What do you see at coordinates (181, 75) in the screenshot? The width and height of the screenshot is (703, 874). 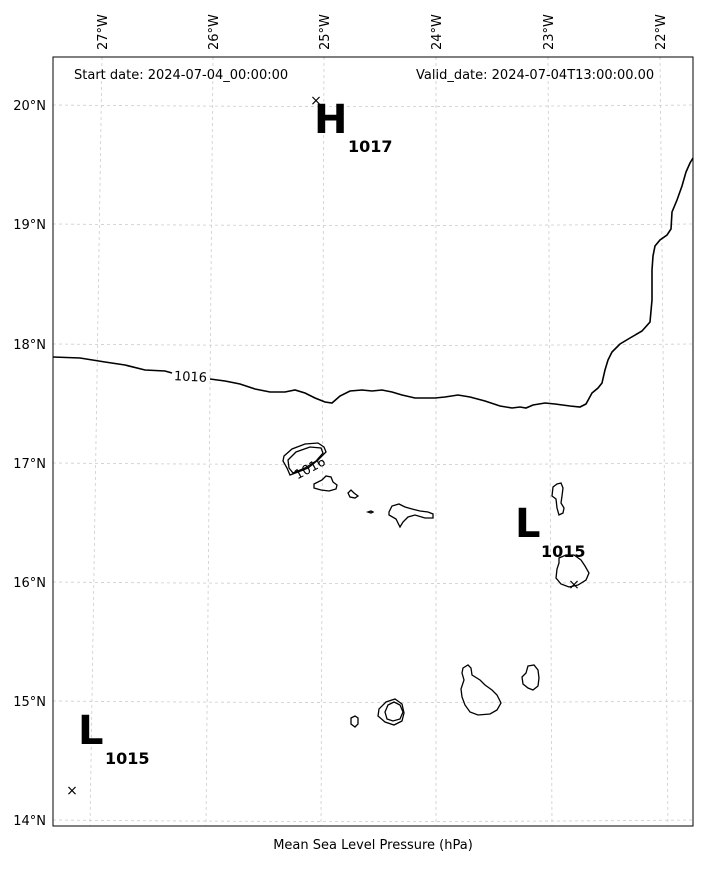 I see `start-date: Start date: 2024-07-04_00:00:00` at bounding box center [181, 75].